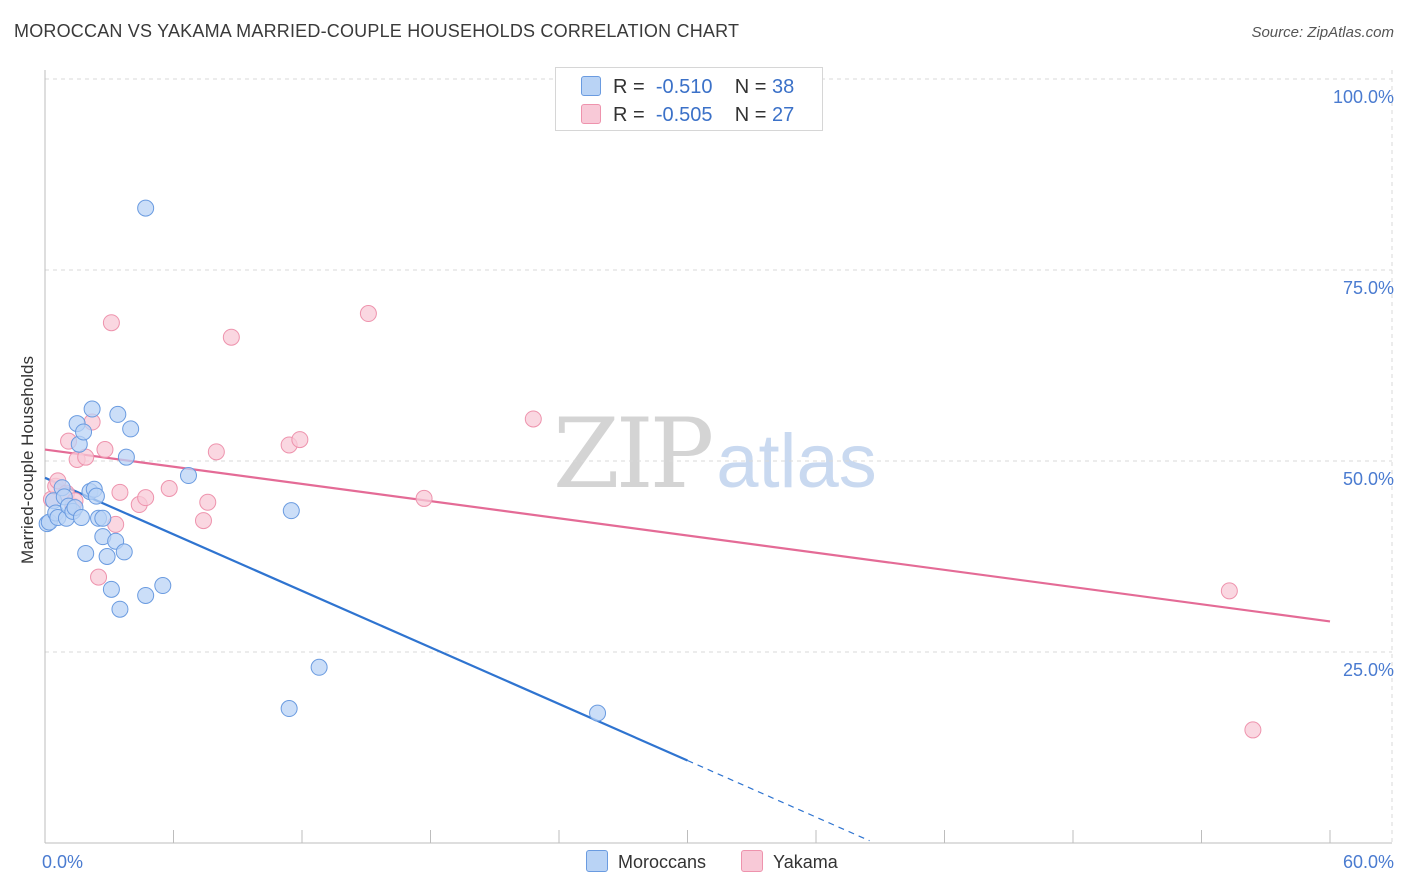 This screenshot has height=892, width=1406. Describe the element at coordinates (684, 115) in the screenshot. I see `r-value: -0.505` at that location.